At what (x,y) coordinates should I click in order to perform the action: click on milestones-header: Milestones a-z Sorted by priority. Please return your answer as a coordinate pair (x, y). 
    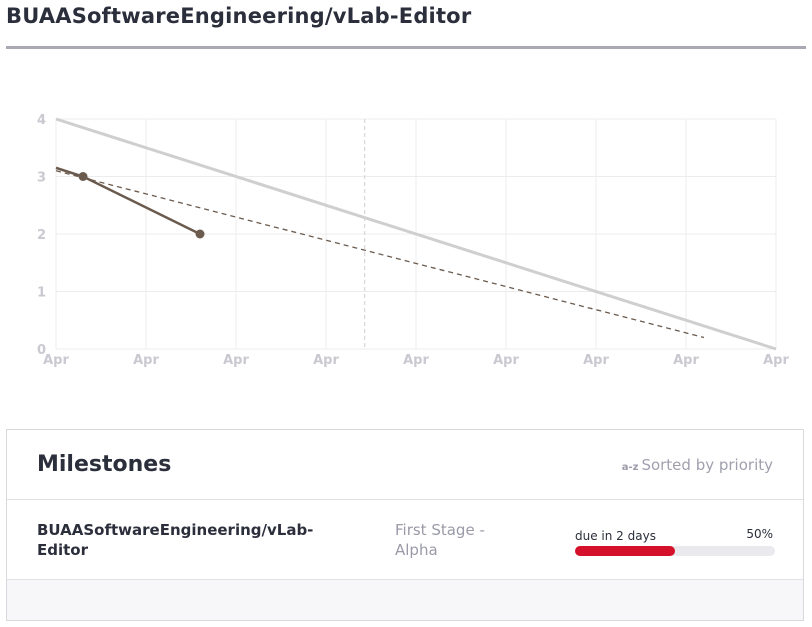
    Looking at the image, I should click on (405, 465).